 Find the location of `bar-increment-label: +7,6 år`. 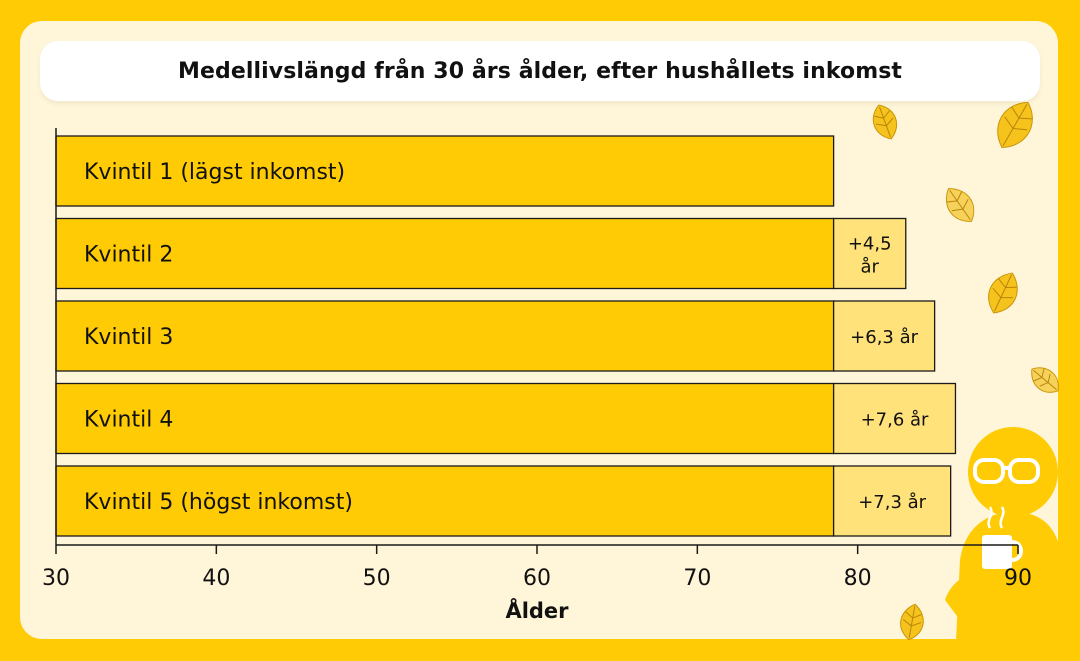

bar-increment-label: +7,6 år is located at coordinates (895, 420).